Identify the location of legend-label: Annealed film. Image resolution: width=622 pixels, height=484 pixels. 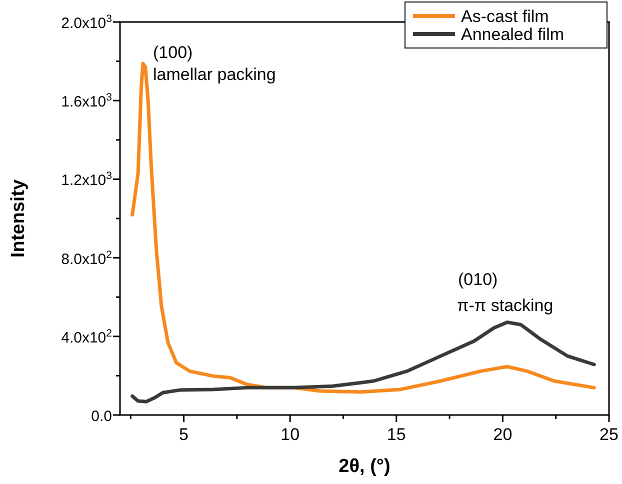
(512, 34).